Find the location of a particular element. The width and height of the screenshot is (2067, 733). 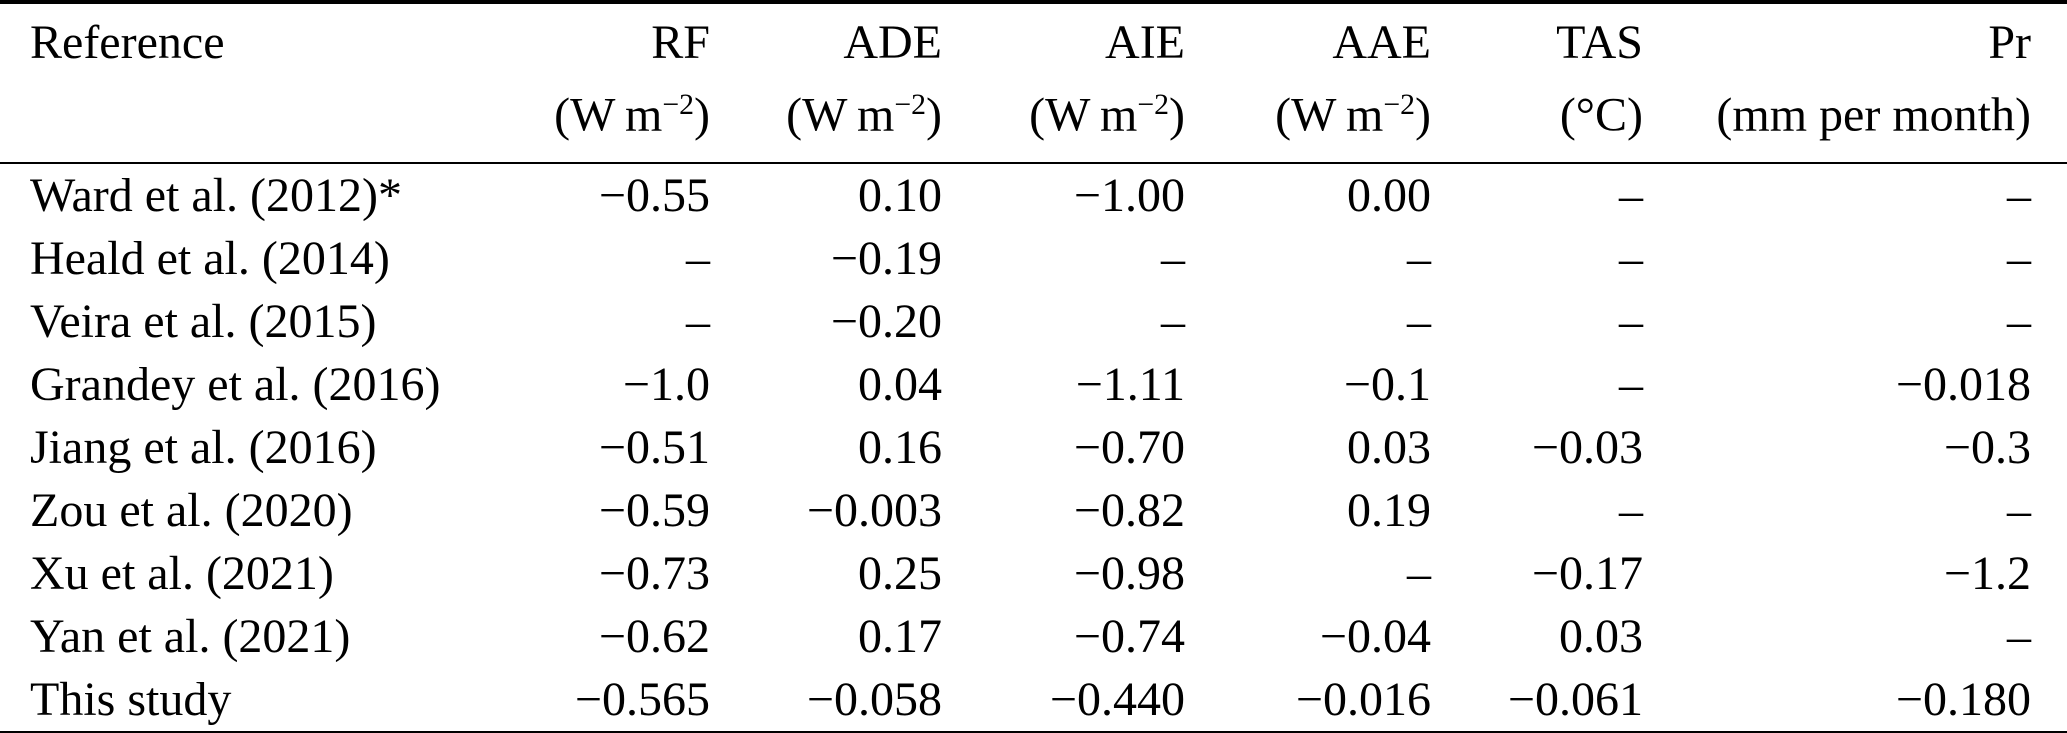

reference-cell: Zou et al. (2020) is located at coordinates (191, 511).